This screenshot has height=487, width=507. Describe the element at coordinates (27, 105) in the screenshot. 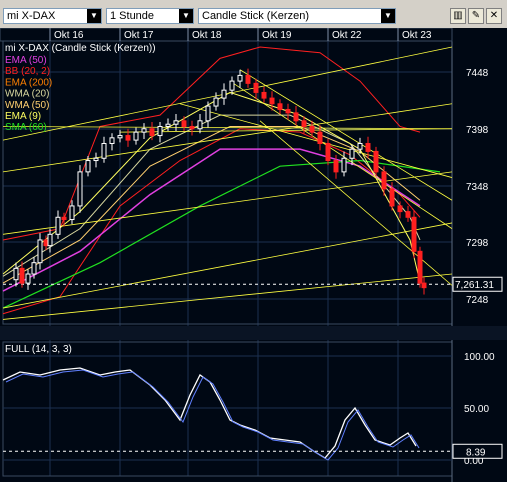

I see `legend-entry: WMA (50)` at that location.